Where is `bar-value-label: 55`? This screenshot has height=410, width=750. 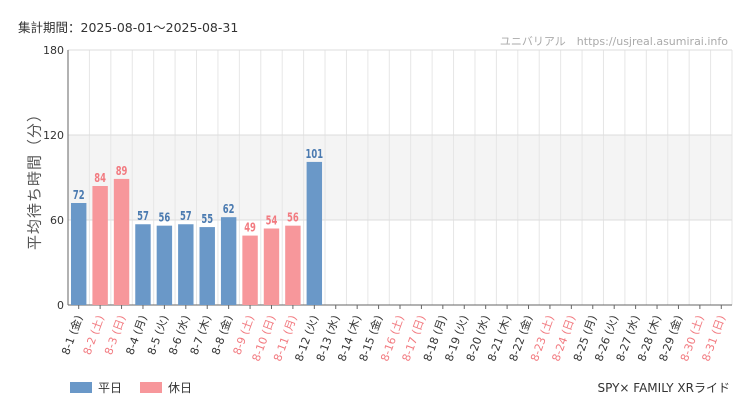 bar-value-label: 55 is located at coordinates (207, 219).